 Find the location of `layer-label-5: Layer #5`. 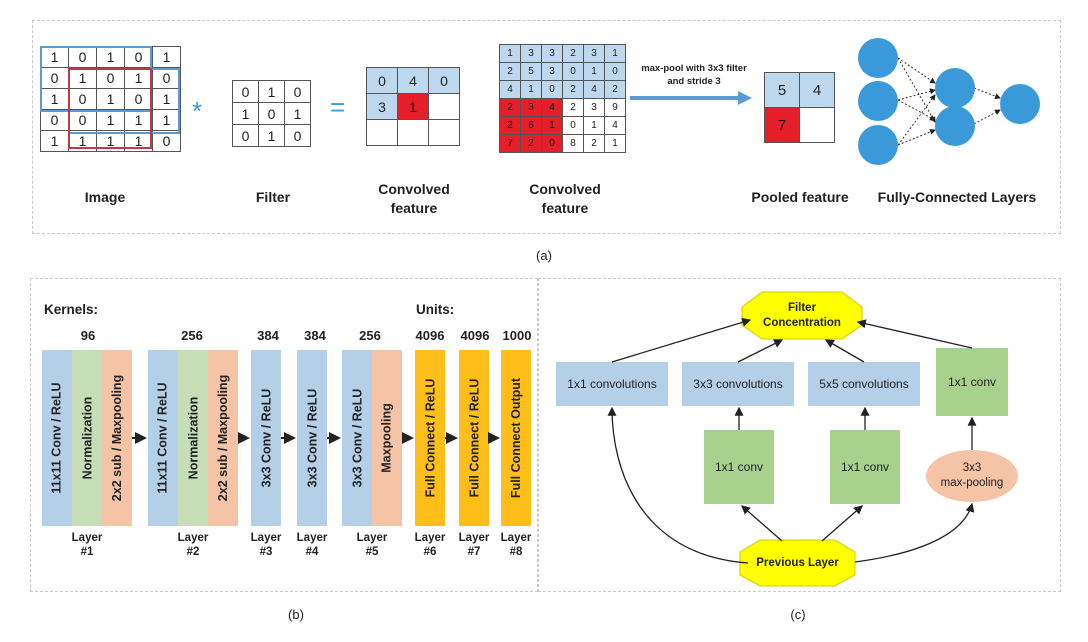

layer-label-5: Layer #5 is located at coordinates (372, 545).